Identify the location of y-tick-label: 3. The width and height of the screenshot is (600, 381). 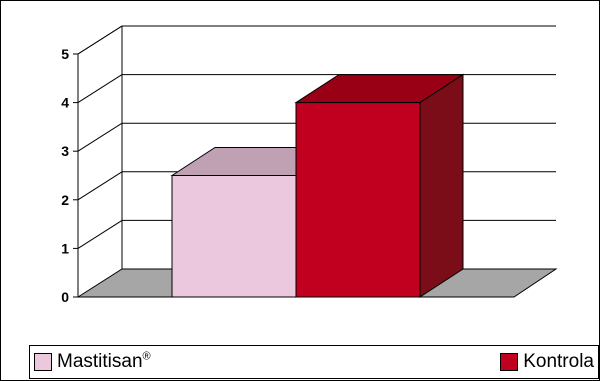
(65, 151).